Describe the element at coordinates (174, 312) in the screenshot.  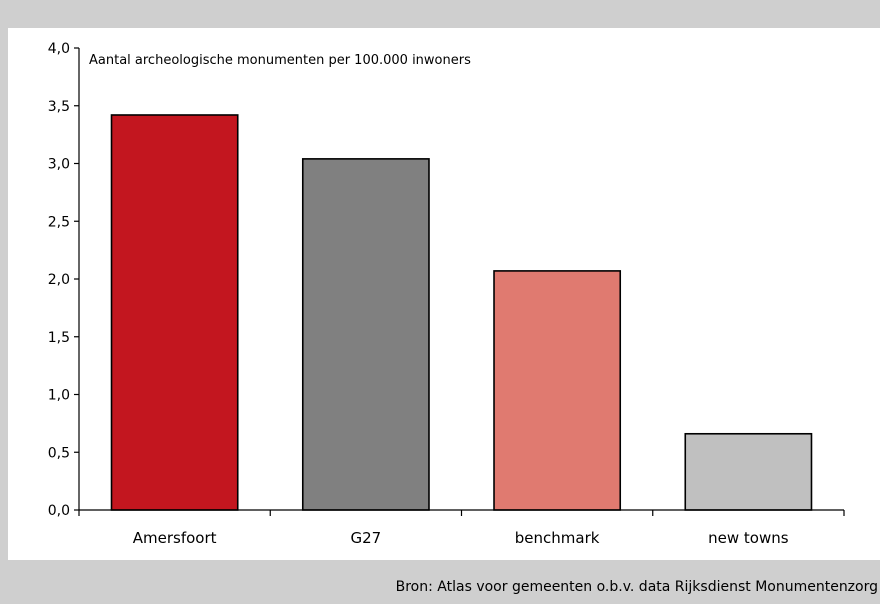
I see `bar-amersfoort` at that location.